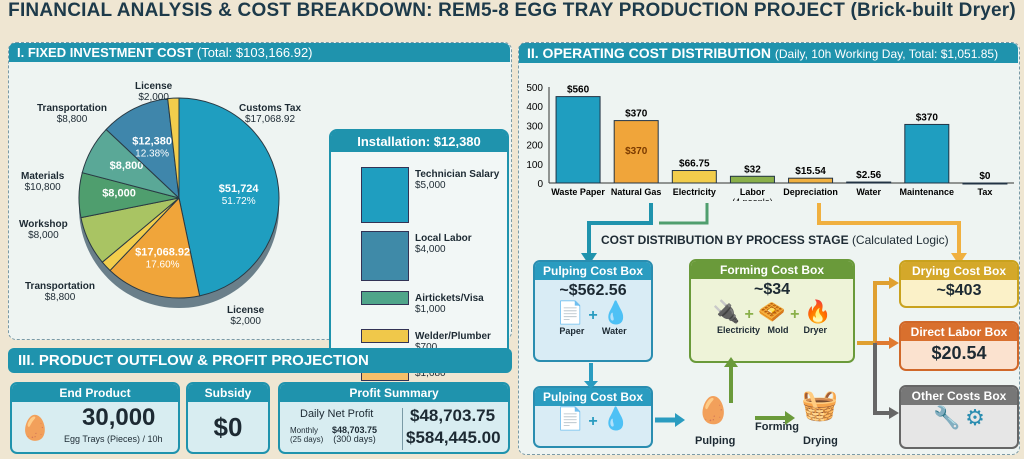 The height and width of the screenshot is (459, 1024). I want to click on forming-stage-label: Forming, so click(777, 427).